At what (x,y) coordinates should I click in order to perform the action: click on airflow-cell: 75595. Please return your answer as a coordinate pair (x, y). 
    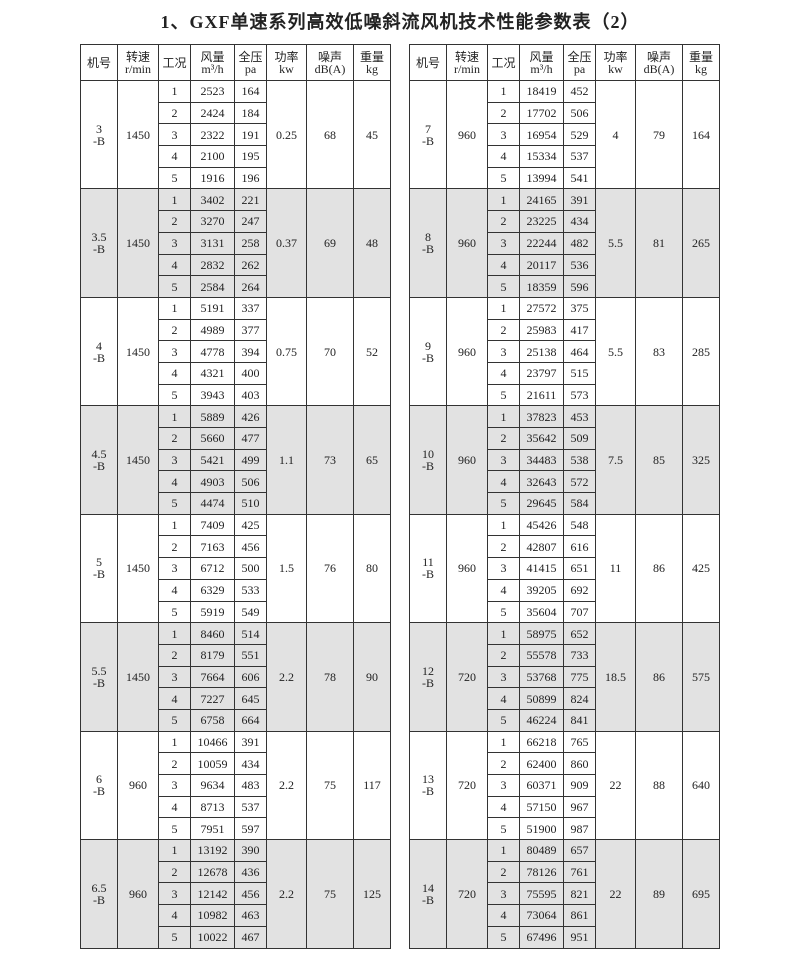
    Looking at the image, I should click on (541, 894).